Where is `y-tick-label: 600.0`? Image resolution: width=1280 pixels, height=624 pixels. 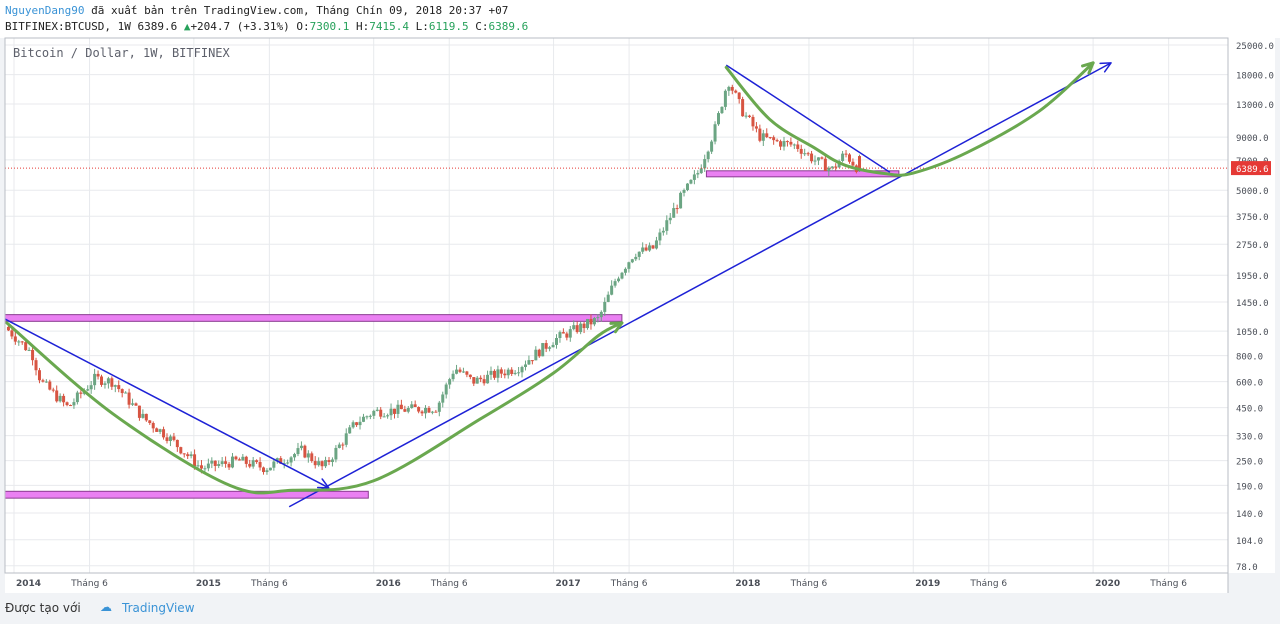 y-tick-label: 600.0 is located at coordinates (1249, 384).